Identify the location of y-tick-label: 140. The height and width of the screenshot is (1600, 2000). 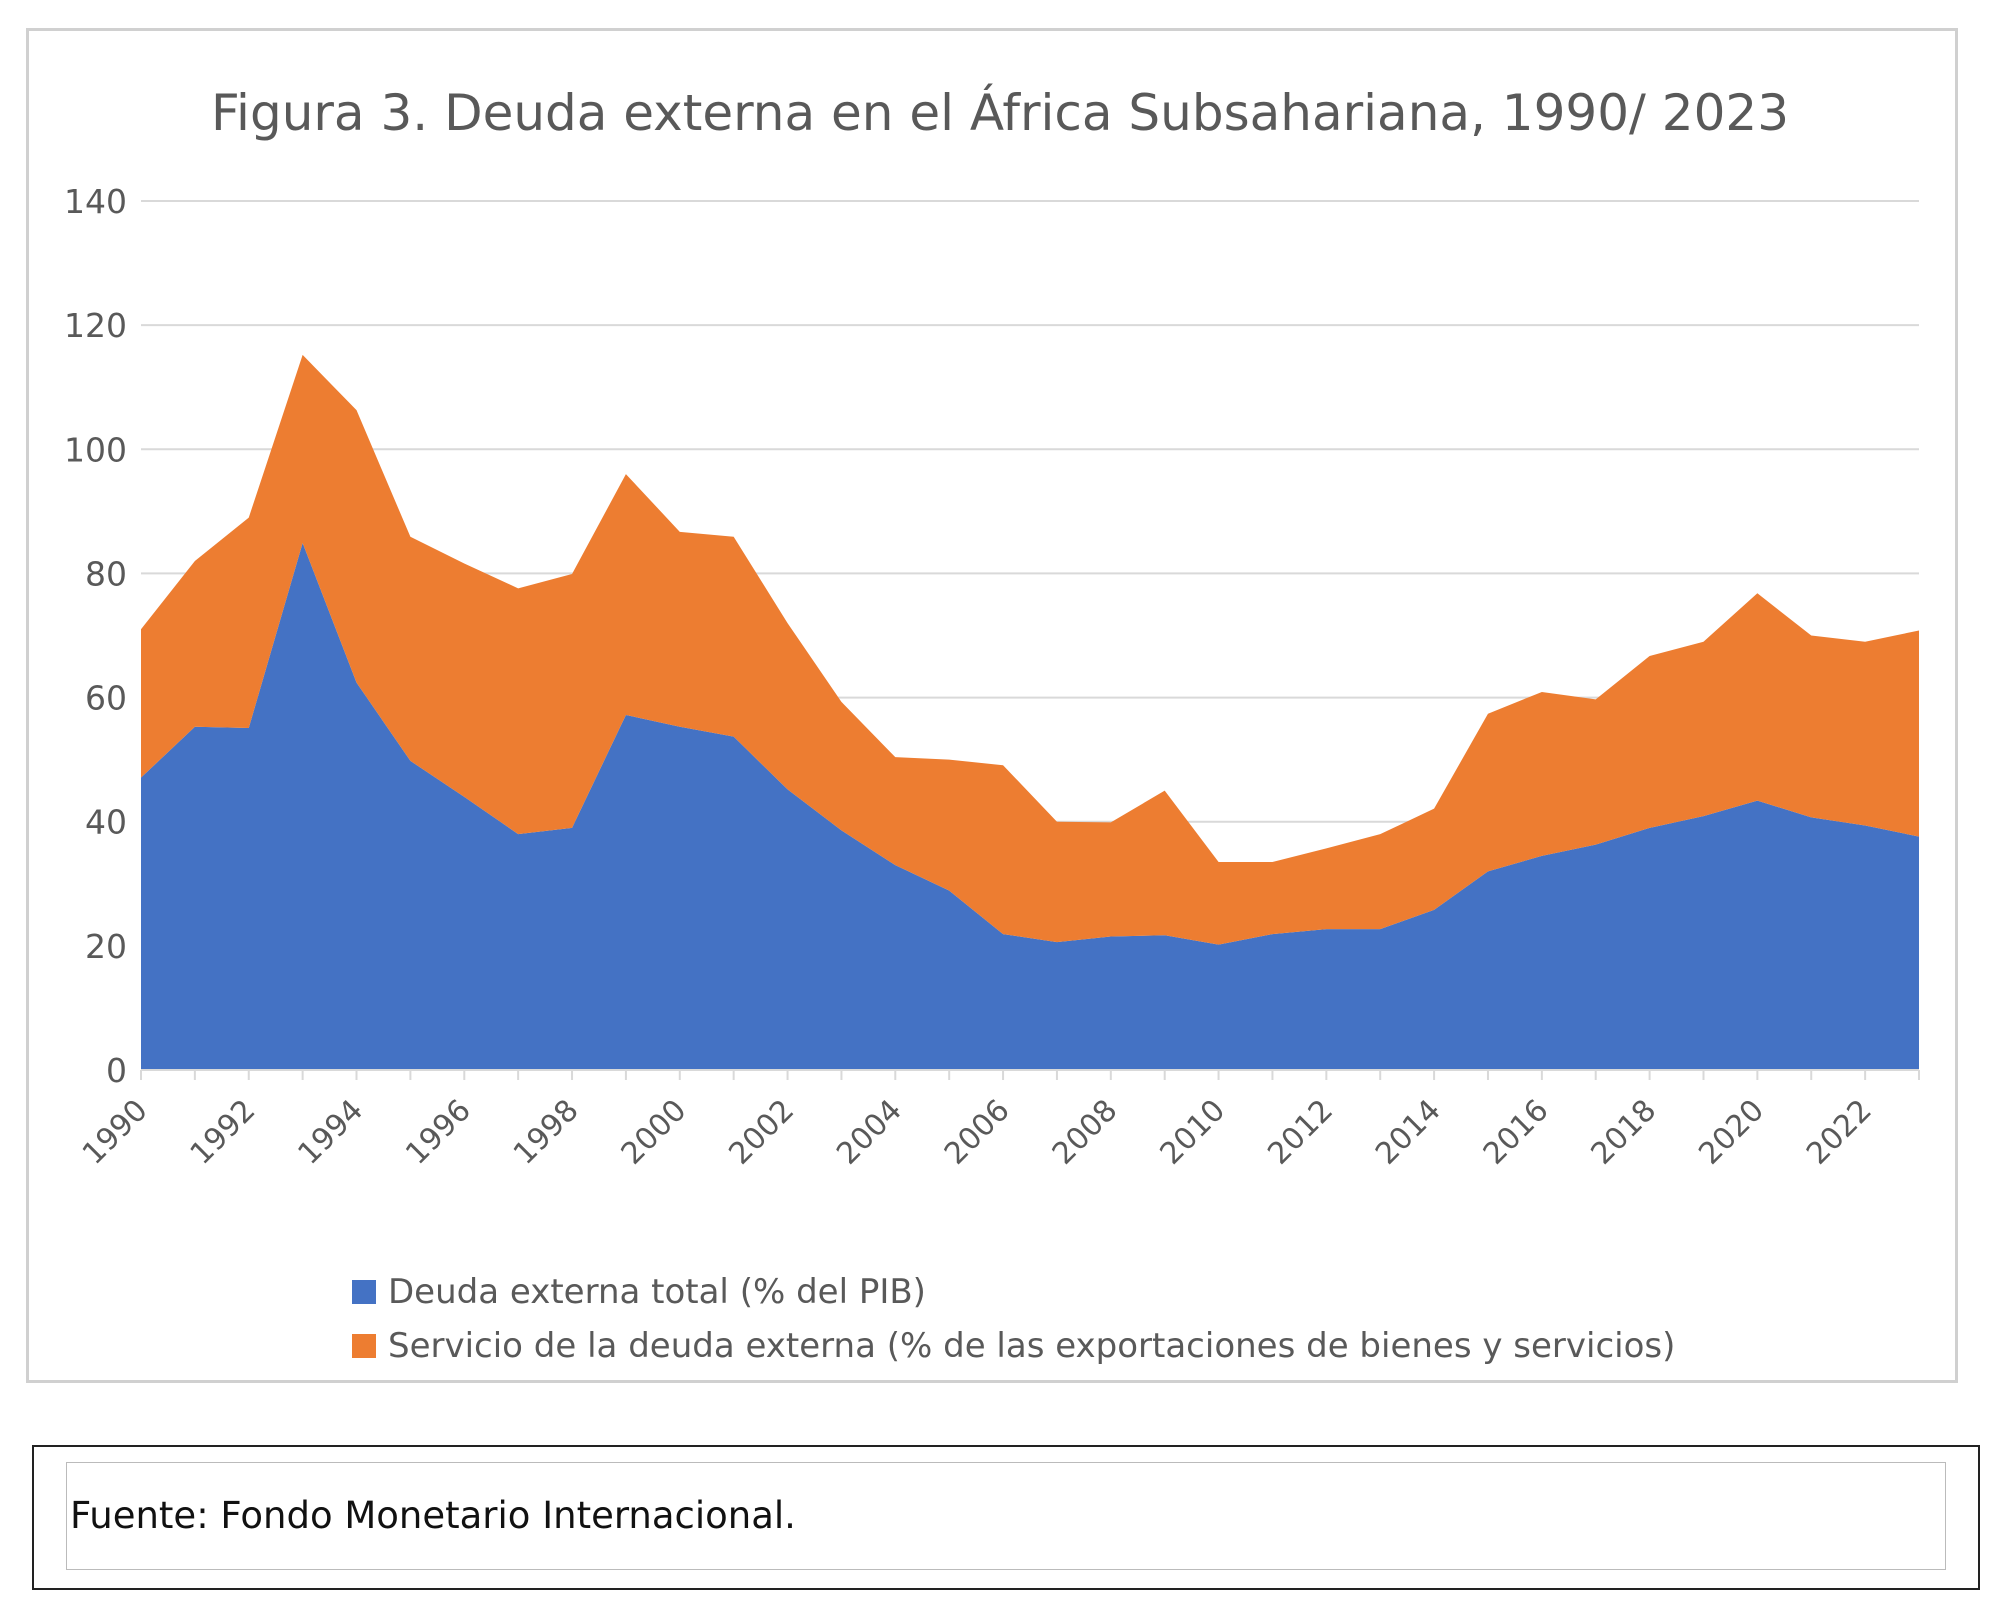
(95, 201).